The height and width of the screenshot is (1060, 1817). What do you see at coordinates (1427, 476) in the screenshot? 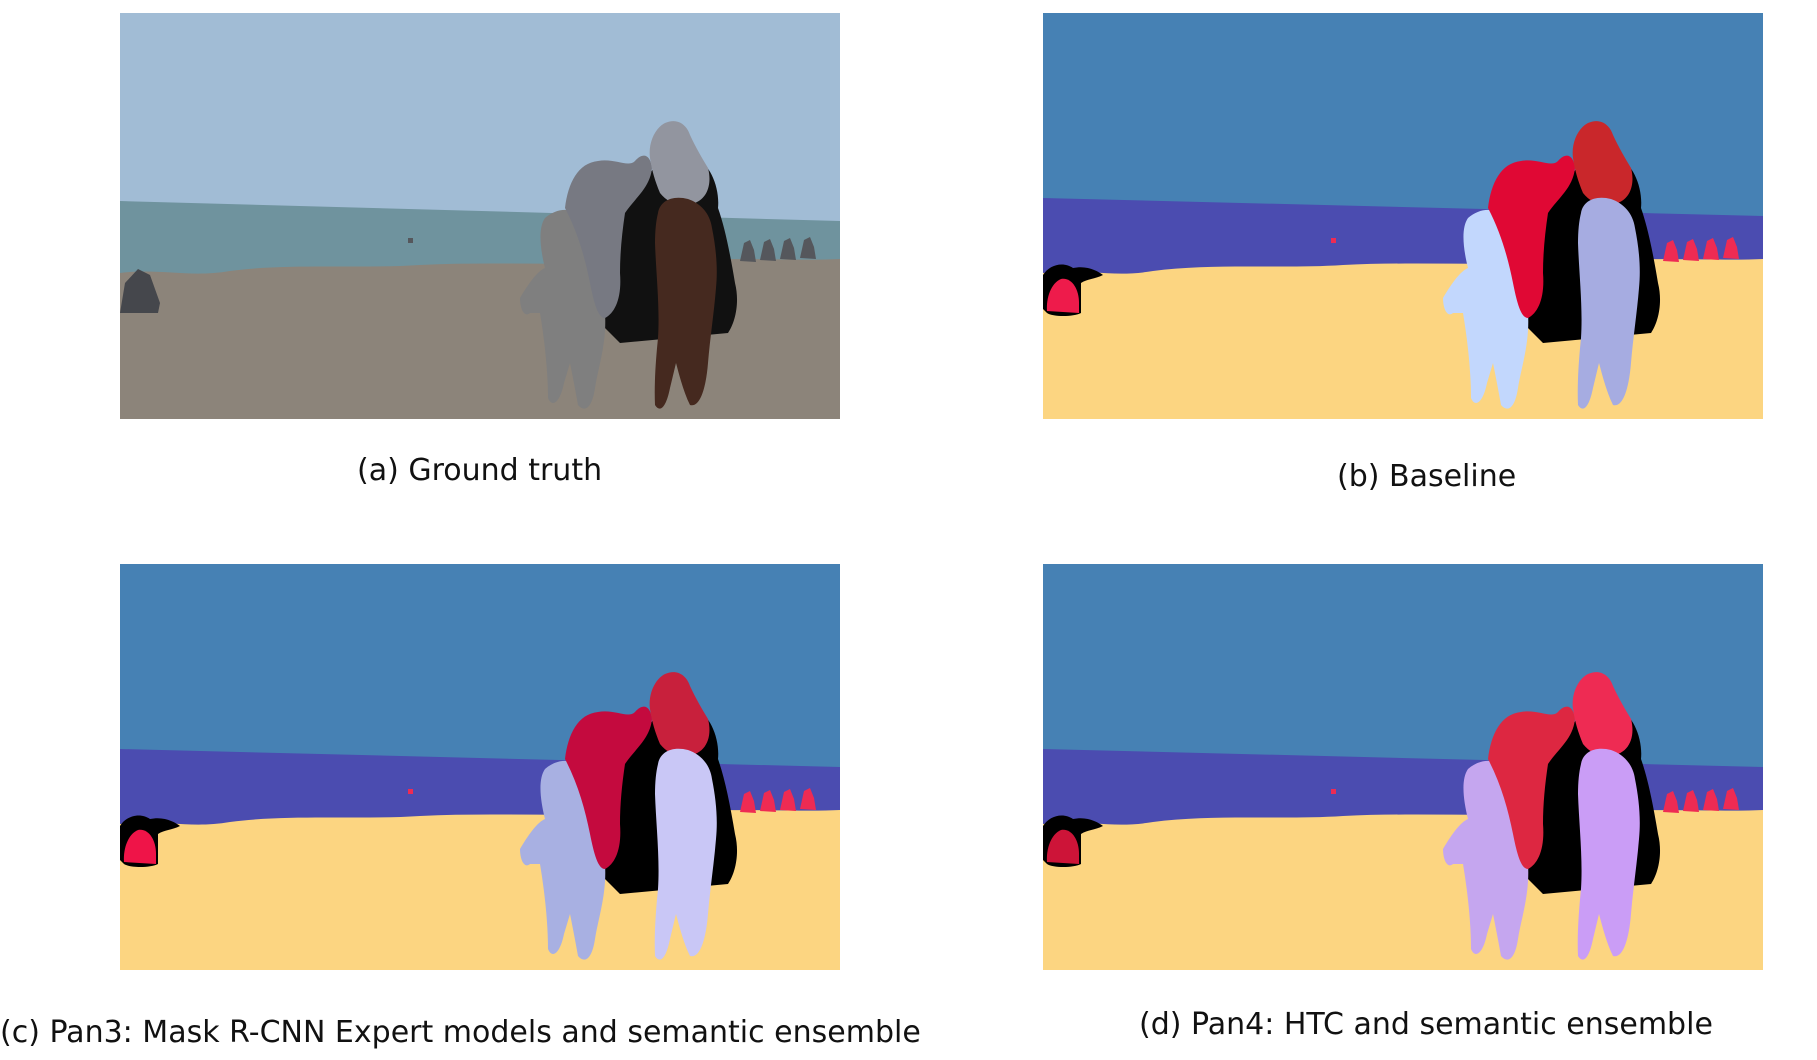
I see `caption-baseline: (b) Baseline` at bounding box center [1427, 476].